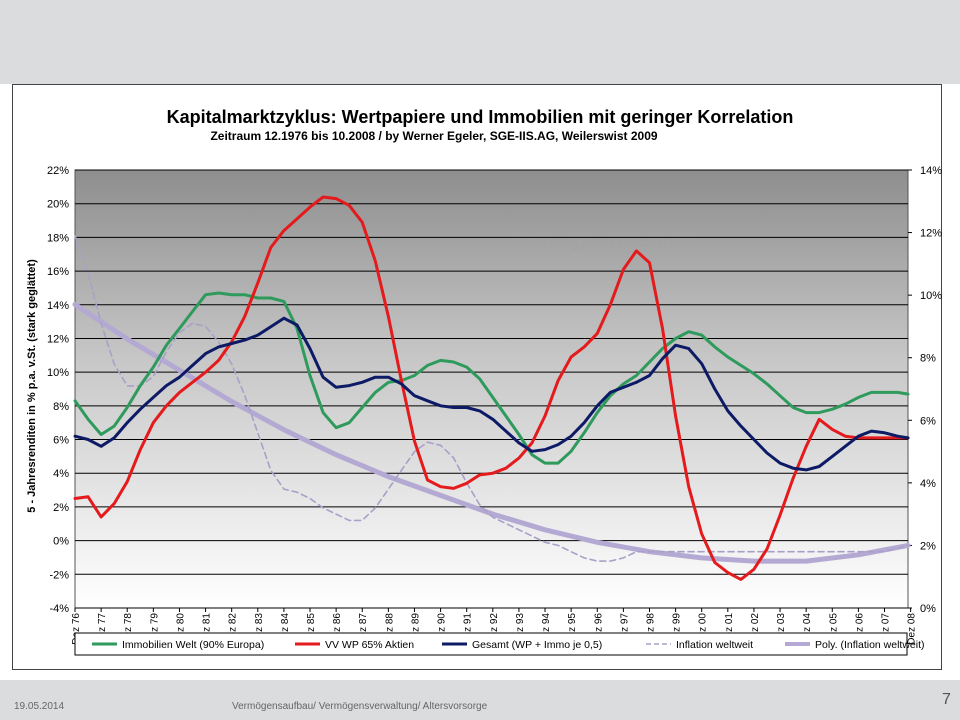 The width and height of the screenshot is (960, 720). Describe the element at coordinates (931, 296) in the screenshot. I see `y2-tick-label: 10%` at that location.